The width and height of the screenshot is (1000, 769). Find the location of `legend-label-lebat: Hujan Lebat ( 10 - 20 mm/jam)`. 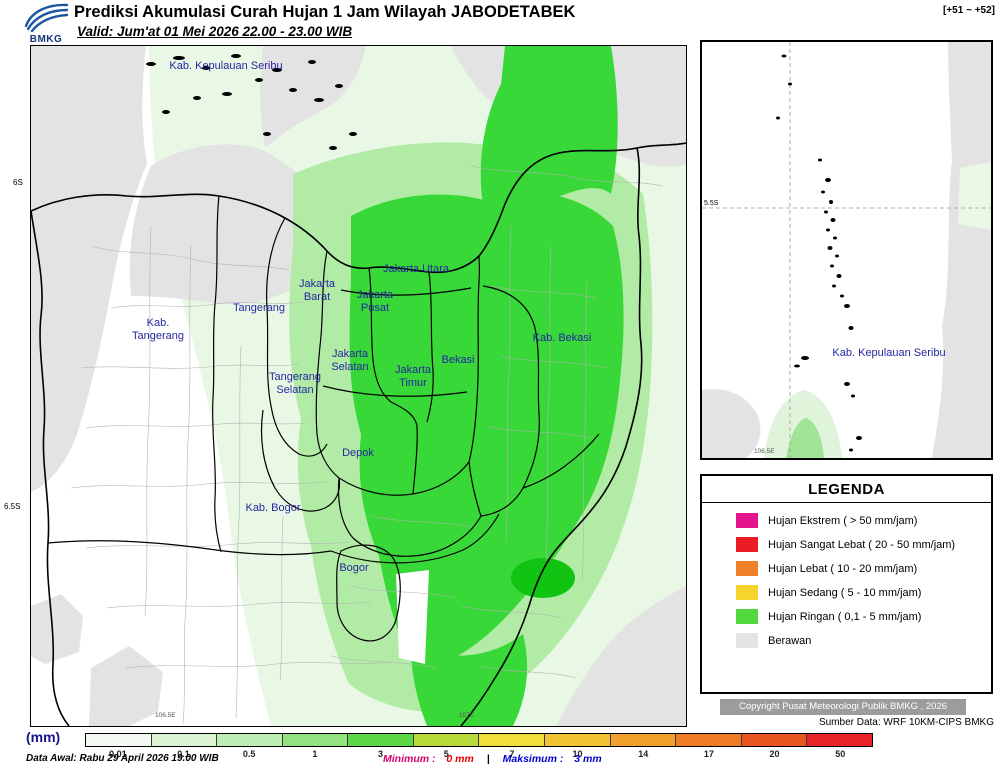

legend-label-lebat: Hujan Lebat ( 10 - 20 mm/jam) is located at coordinates (843, 568).